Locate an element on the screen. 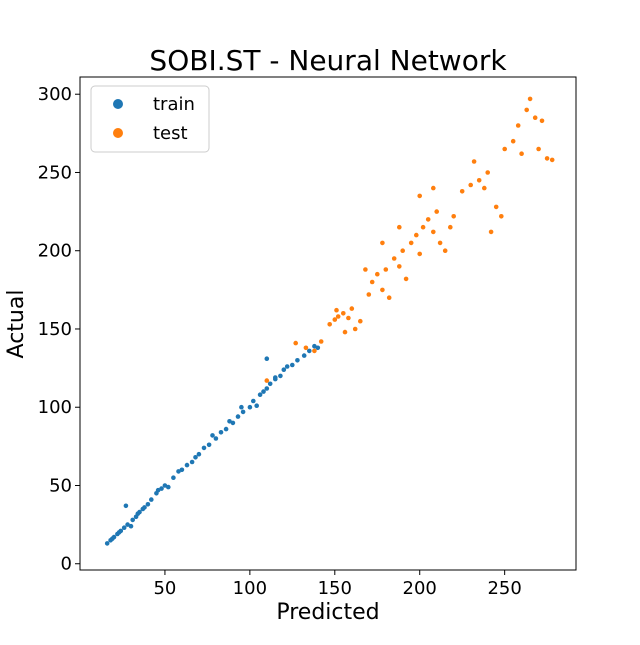 Image resolution: width=640 pixels, height=645 pixels. y-tick-label: 50 is located at coordinates (60, 485).